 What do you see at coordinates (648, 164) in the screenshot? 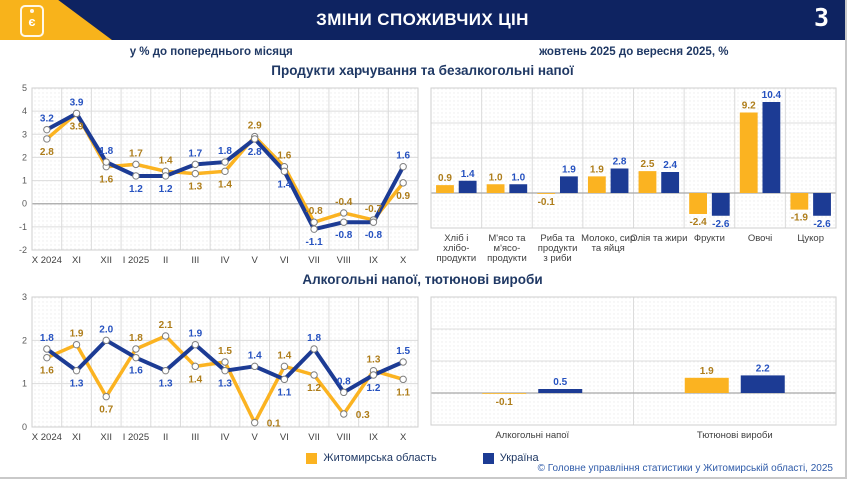
I see `svg-text: 2.5` at bounding box center [648, 164].